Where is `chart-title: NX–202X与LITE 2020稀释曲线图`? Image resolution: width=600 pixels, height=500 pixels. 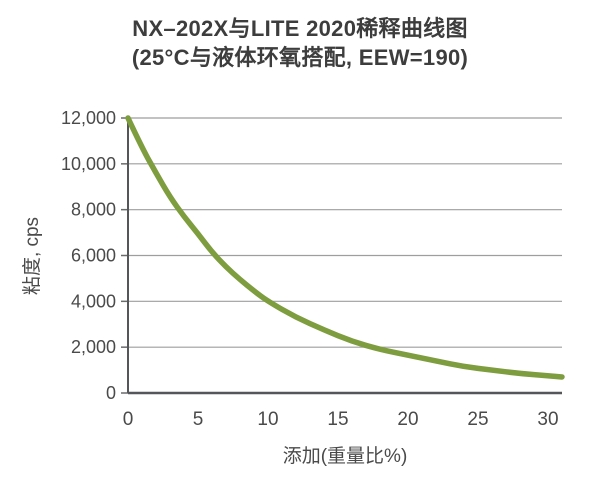 chart-title: NX–202X与LITE 2020稀释曲线图 is located at coordinates (300, 28).